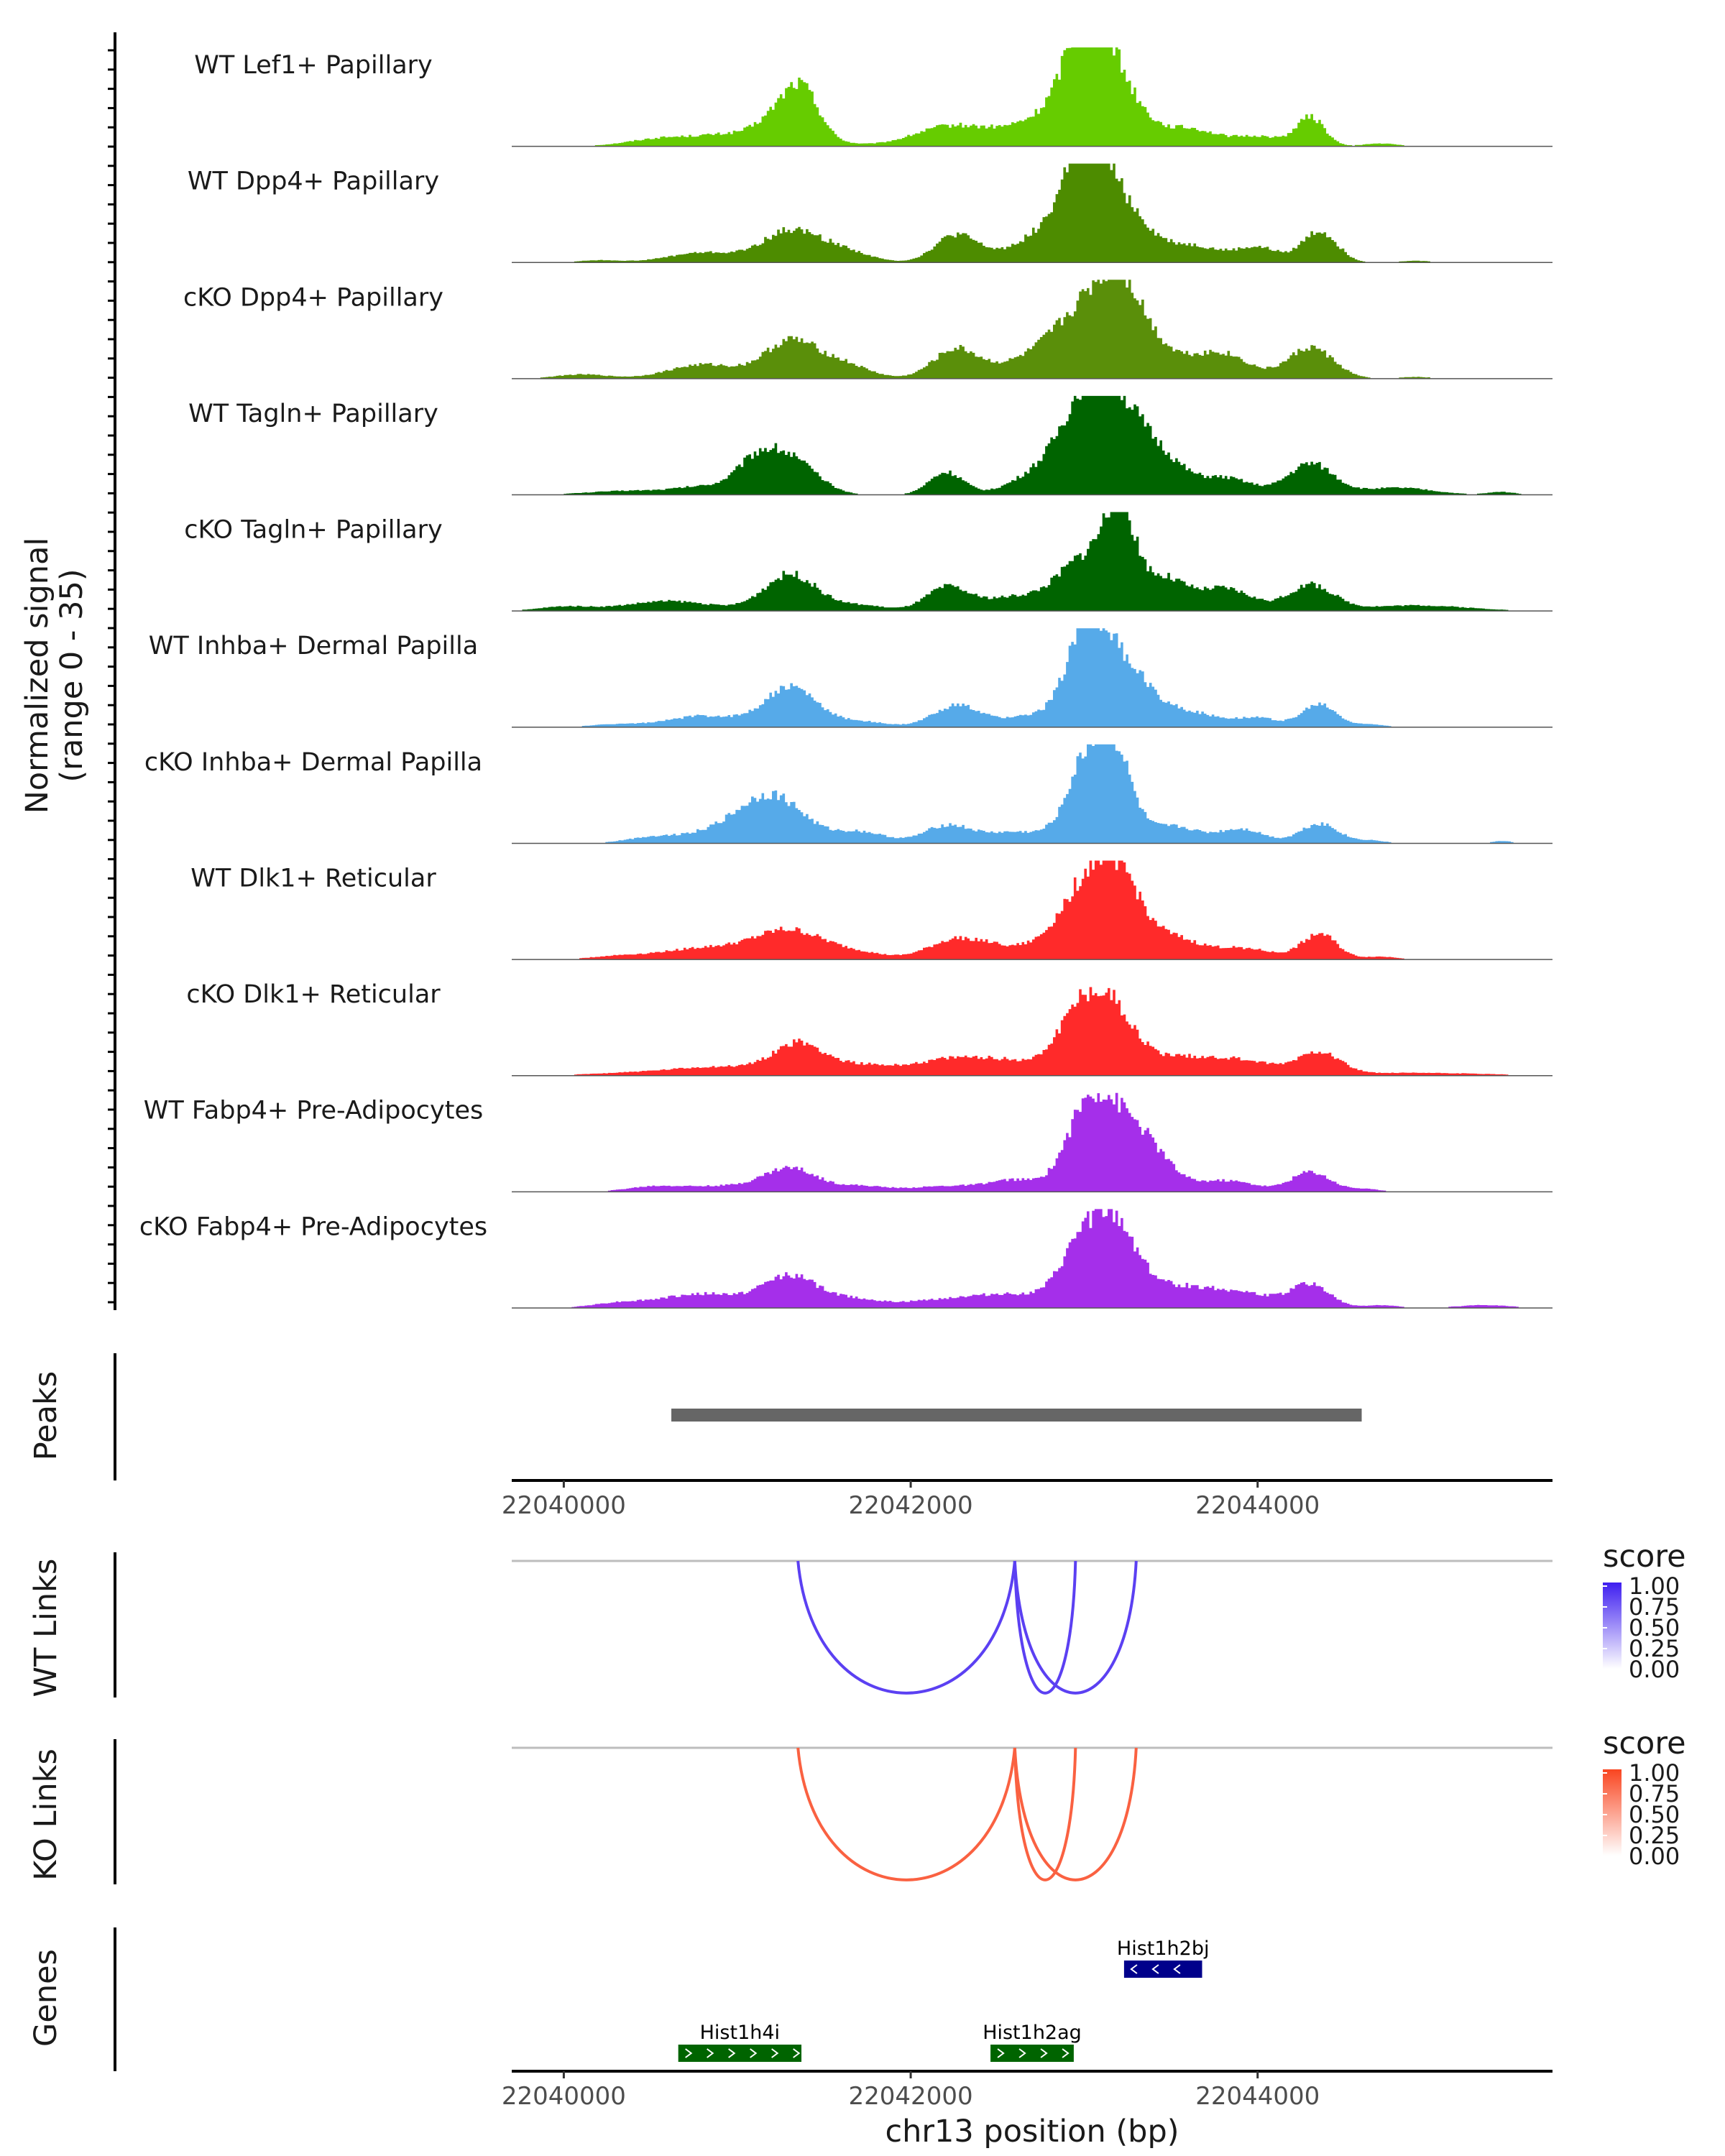 The image size is (1725, 2156). Describe the element at coordinates (313, 297) in the screenshot. I see `coverage-track-label: cKO Dpp4+ Papillary` at that location.